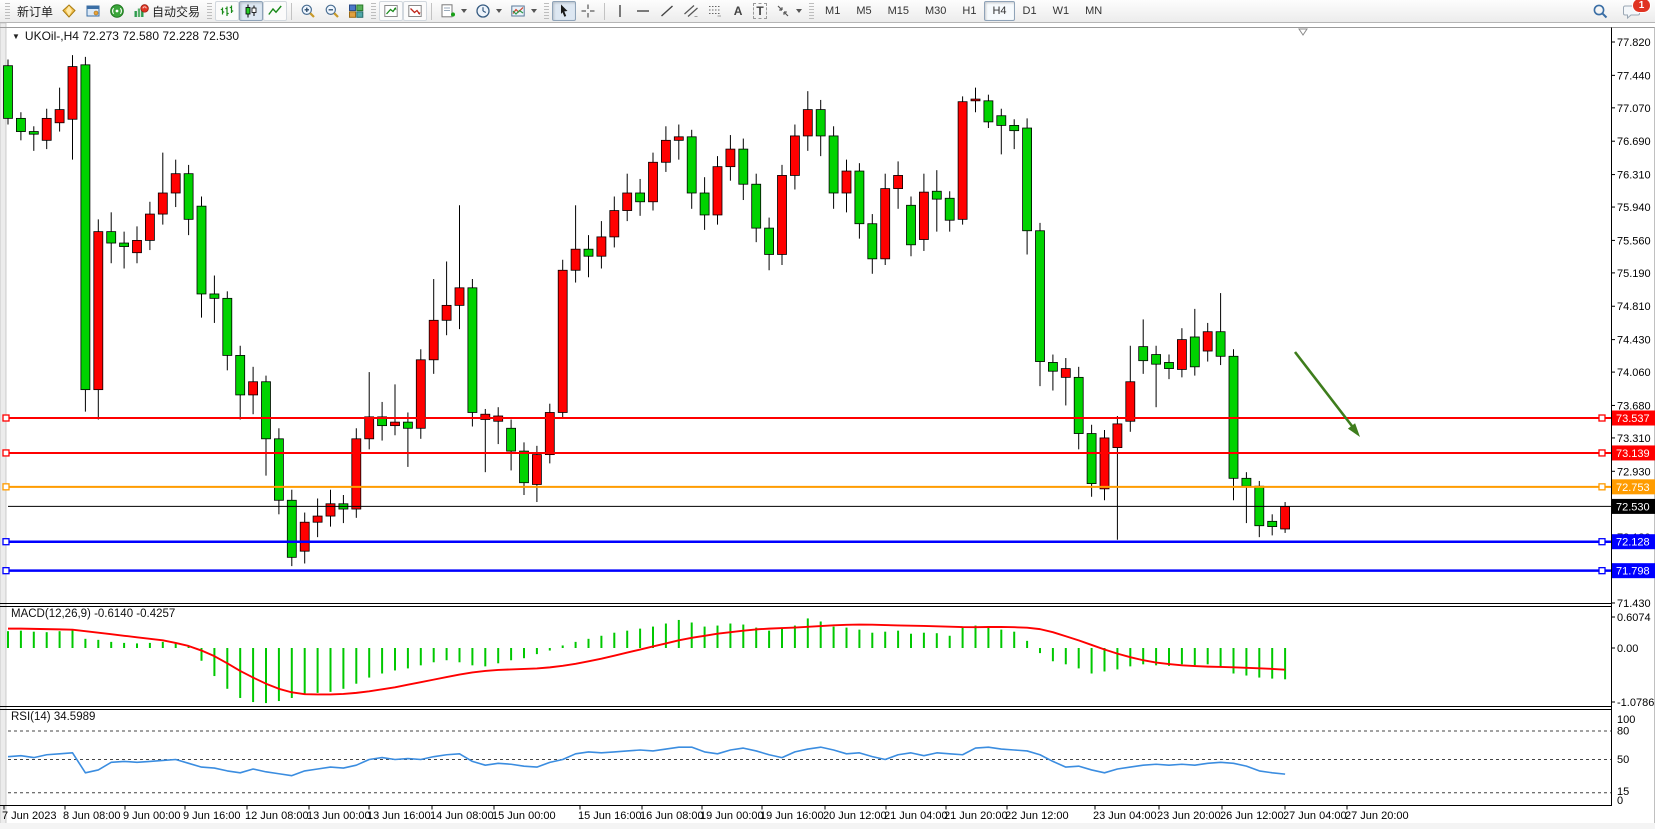 The width and height of the screenshot is (1655, 829). I want to click on notification-badge: 1, so click(1641, 6).